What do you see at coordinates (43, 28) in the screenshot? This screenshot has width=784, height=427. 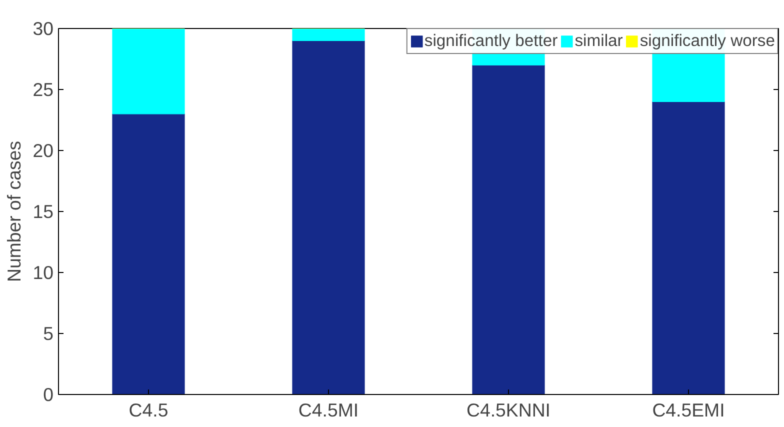 I see `y-tick-label: 30` at bounding box center [43, 28].